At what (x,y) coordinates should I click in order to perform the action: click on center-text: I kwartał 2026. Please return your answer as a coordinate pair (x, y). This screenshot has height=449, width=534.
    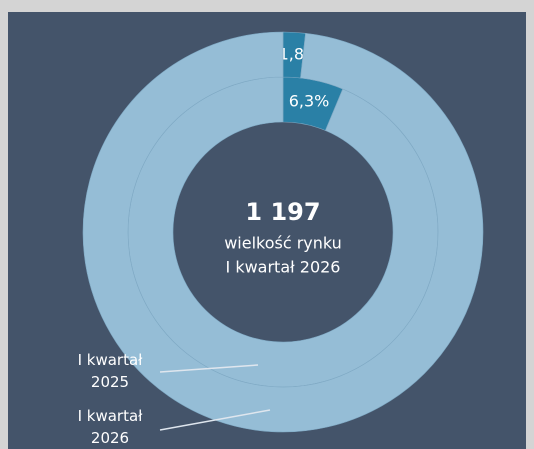
    Looking at the image, I should click on (283, 267).